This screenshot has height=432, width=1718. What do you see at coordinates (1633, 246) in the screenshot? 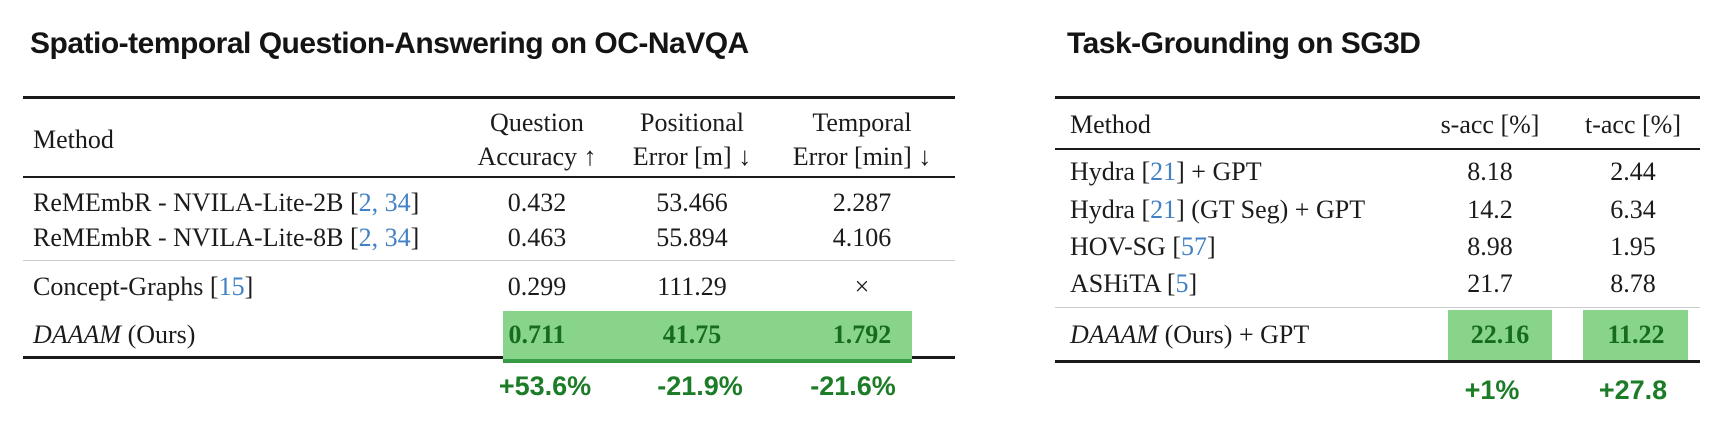
I see `cell-t-acc: 1.95` at bounding box center [1633, 246].